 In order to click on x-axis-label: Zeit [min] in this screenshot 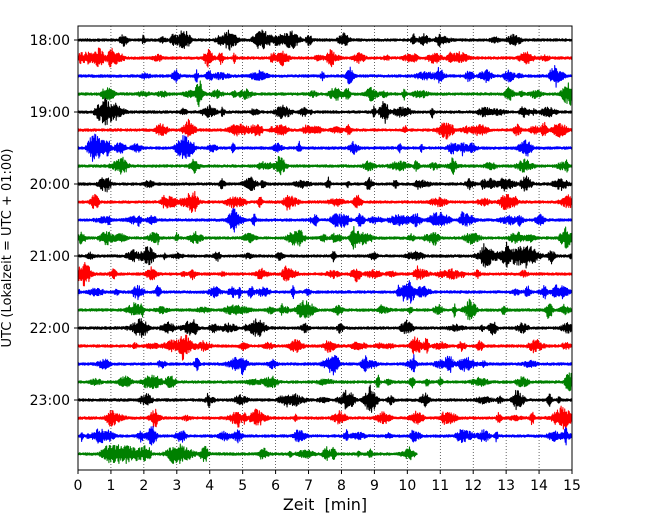, I will do `click(325, 504)`.